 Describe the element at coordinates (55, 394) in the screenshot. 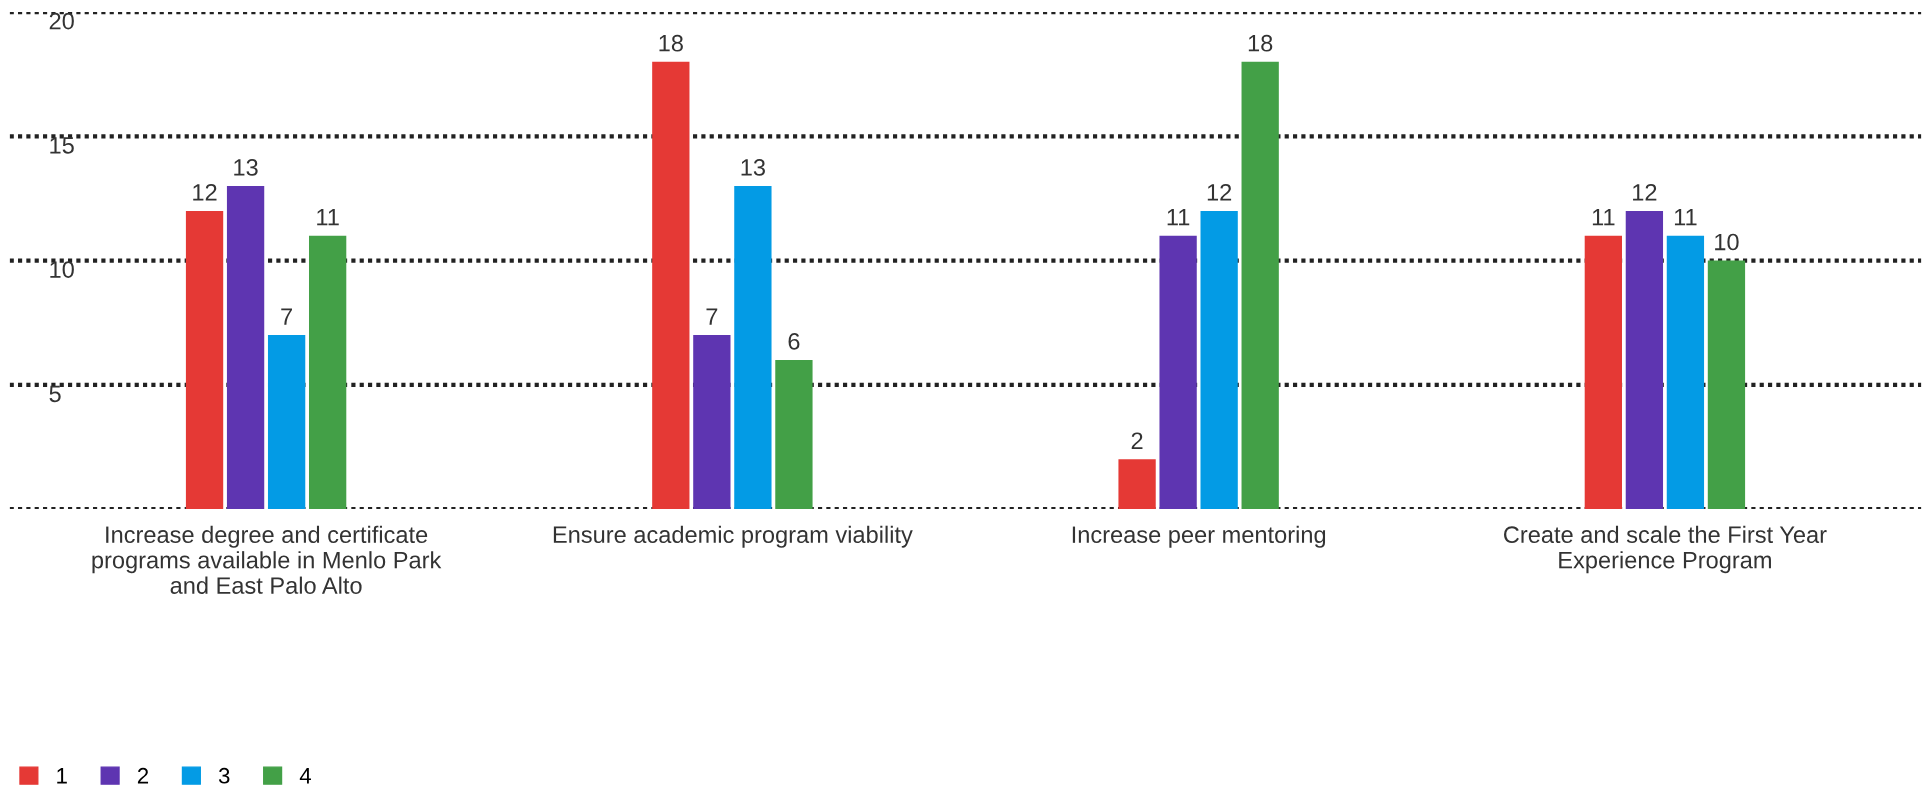

I see `y-tick-label: 5` at that location.